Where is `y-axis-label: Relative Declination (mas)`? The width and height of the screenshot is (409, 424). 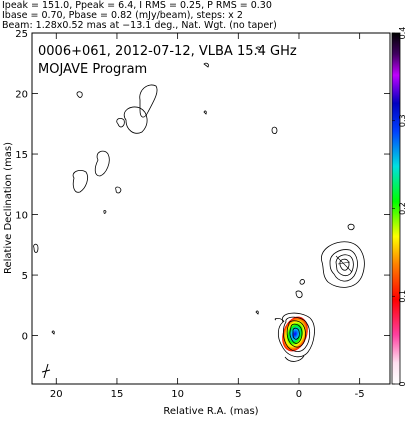 y-axis-label: Relative Declination (mas) is located at coordinates (8, 208).